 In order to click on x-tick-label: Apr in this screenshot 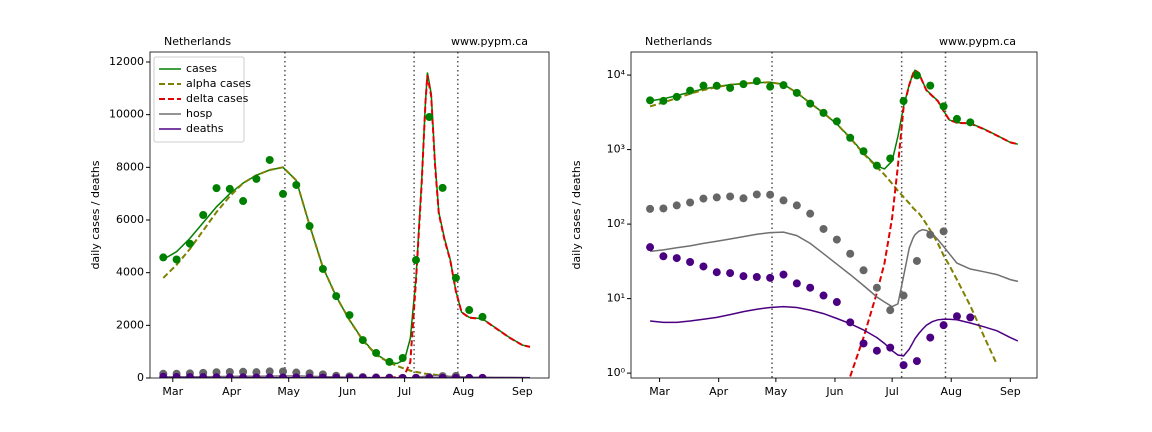, I will do `click(719, 391)`.